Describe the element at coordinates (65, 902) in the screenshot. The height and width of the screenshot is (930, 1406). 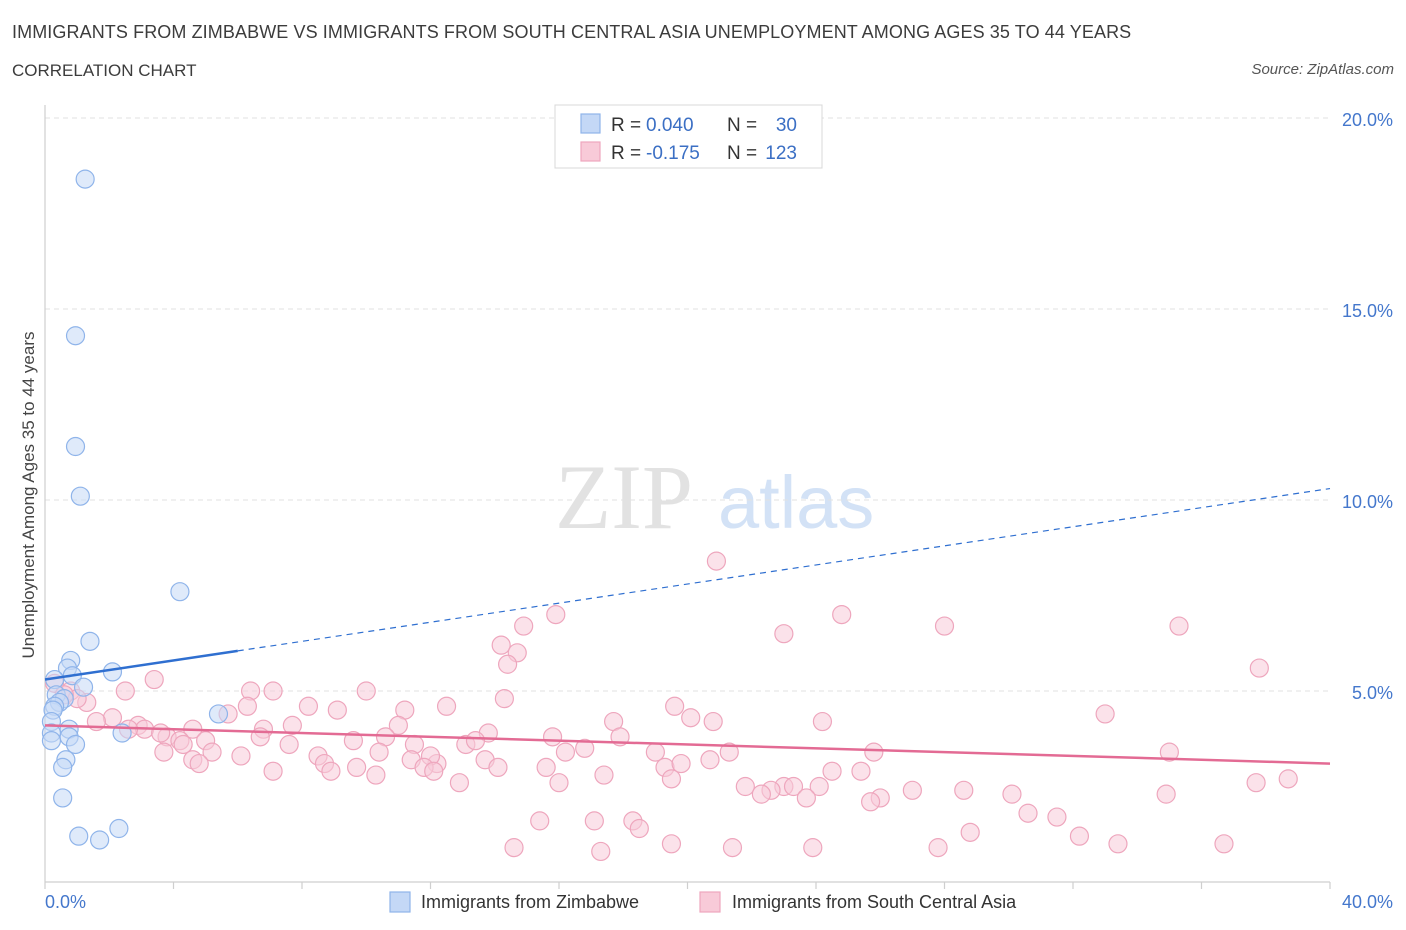
I see `x-tick-label-min: 0.0%` at that location.